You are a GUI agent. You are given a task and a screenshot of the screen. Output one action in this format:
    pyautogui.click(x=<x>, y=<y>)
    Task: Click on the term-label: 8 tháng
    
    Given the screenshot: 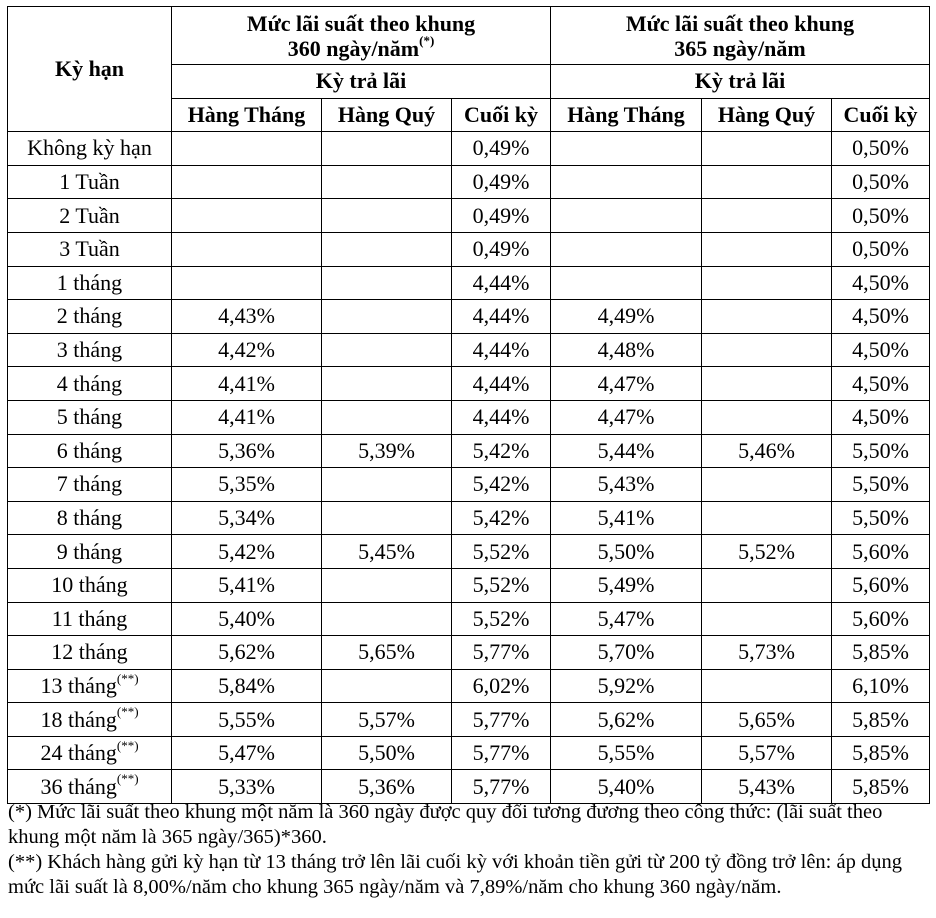 What is the action you would take?
    pyautogui.click(x=89, y=518)
    